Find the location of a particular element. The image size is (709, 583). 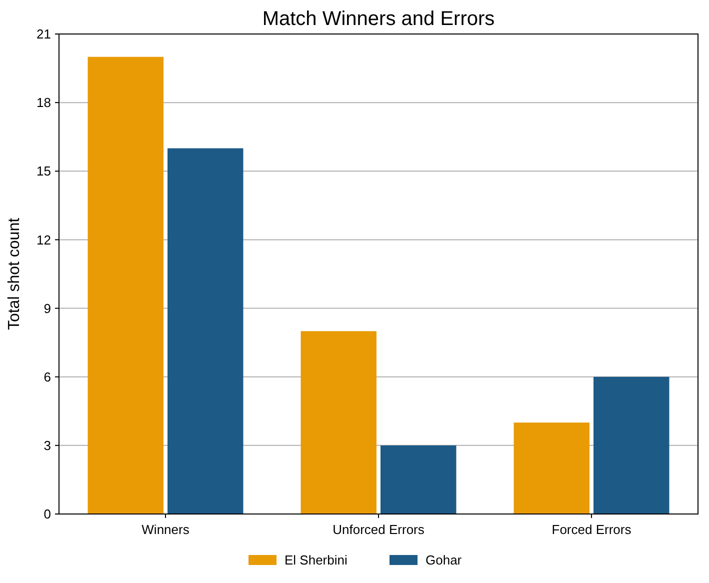

y-tick-label: 3 is located at coordinates (47, 445).